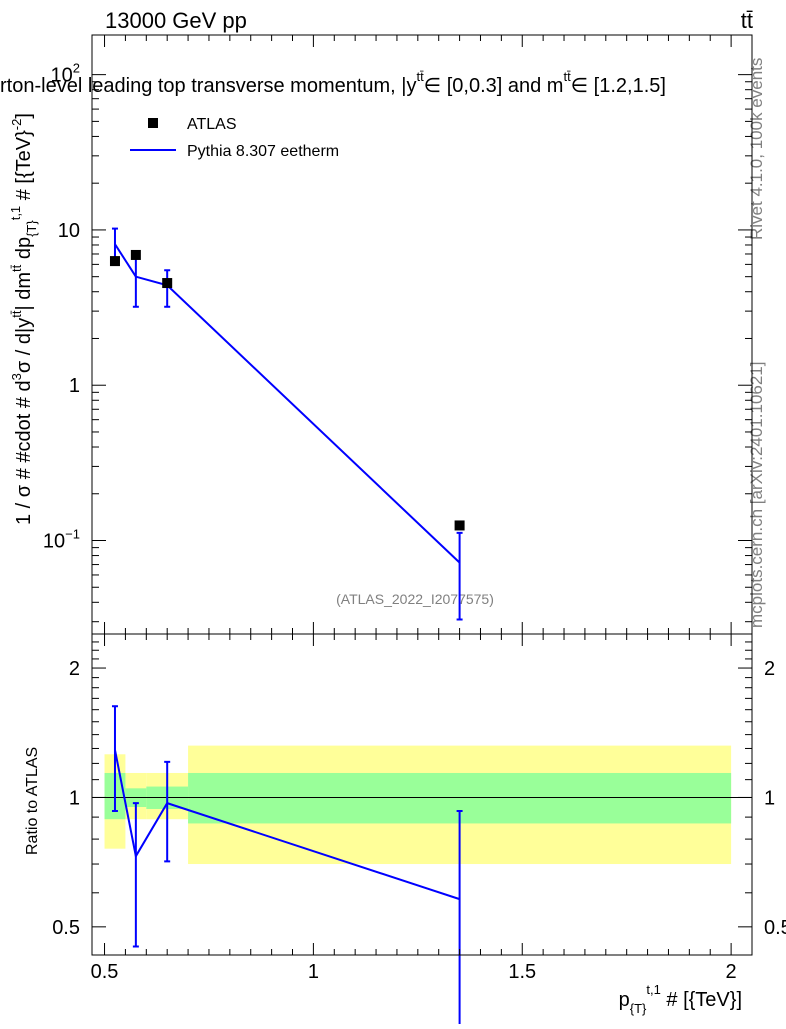 Image resolution: width=786 pixels, height=1029 pixels. What do you see at coordinates (313, 972) in the screenshot?
I see `x-tick-label: 1` at bounding box center [313, 972].